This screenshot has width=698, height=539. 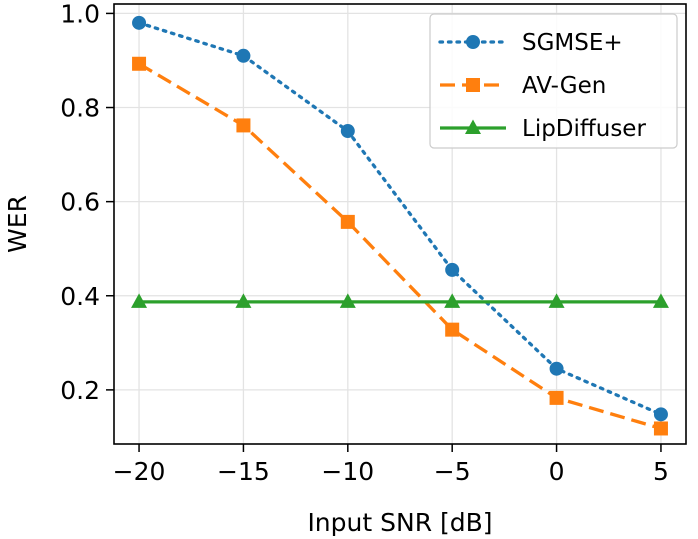 I want to click on y-tick-label: 0.8, so click(x=80, y=108).